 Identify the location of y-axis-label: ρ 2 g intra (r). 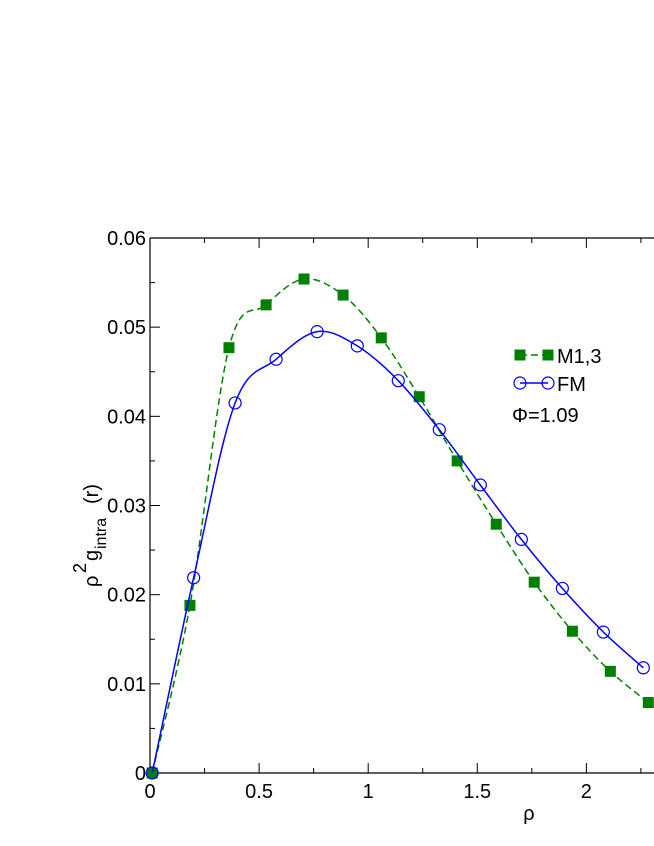
(90, 535).